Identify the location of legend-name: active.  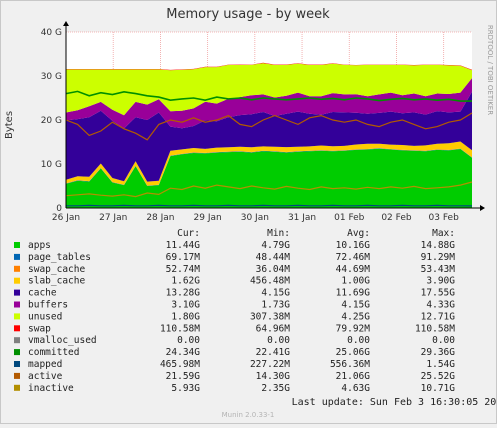
(45, 376).